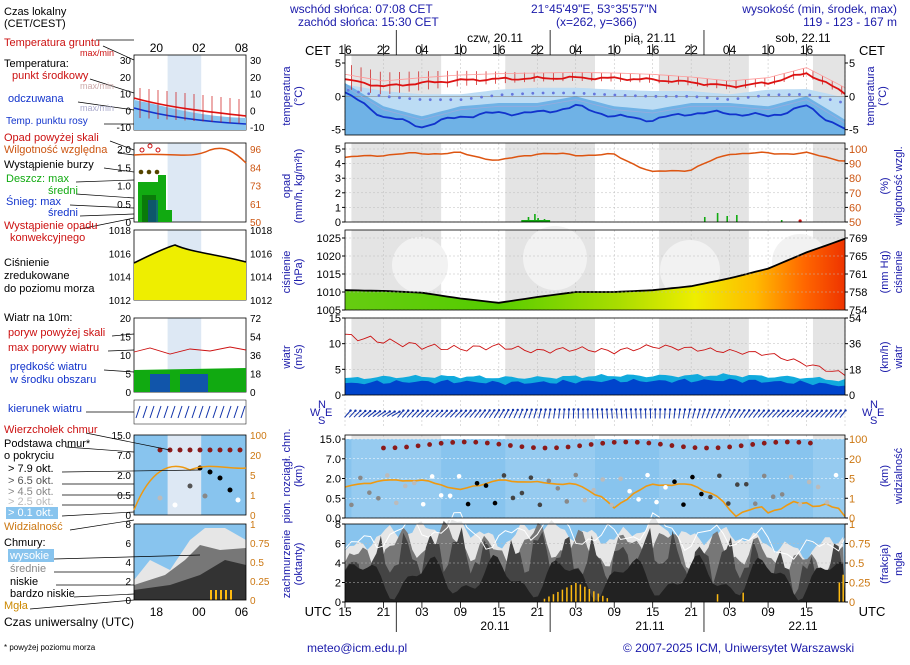  Describe the element at coordinates (338, 564) in the screenshot. I see `y-tick-label-left: 4` at that location.